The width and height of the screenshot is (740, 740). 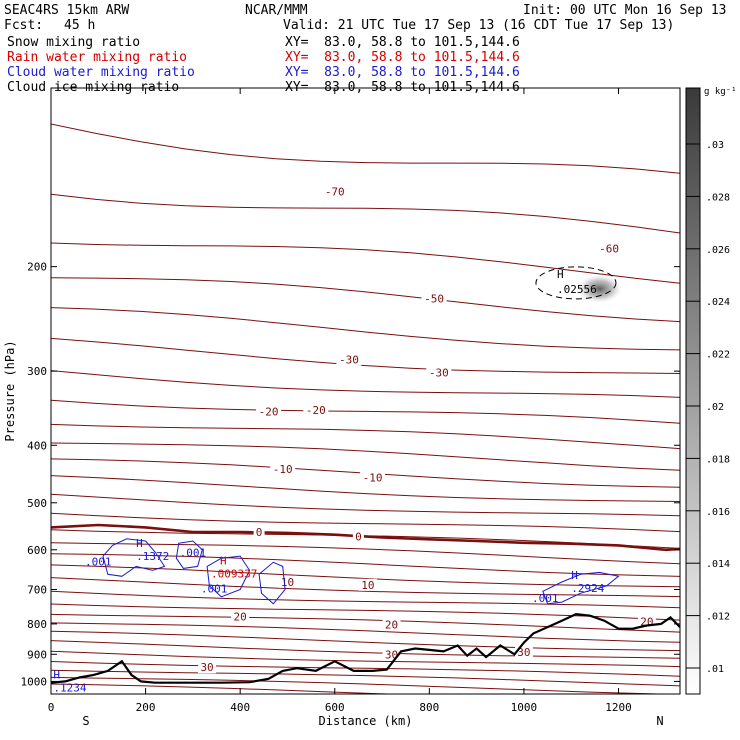 What do you see at coordinates (715, 145) in the screenshot?
I see `colorbar-tick-label: .03` at bounding box center [715, 145].